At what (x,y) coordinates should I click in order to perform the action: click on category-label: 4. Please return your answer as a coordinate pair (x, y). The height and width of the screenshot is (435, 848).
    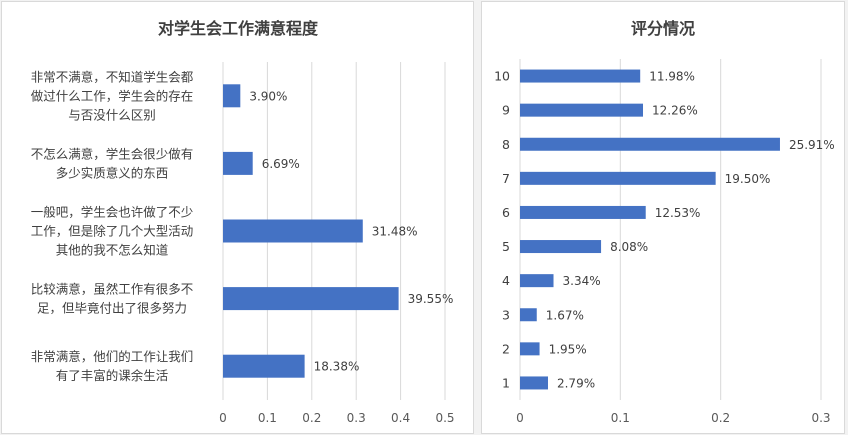
    Looking at the image, I should click on (506, 280).